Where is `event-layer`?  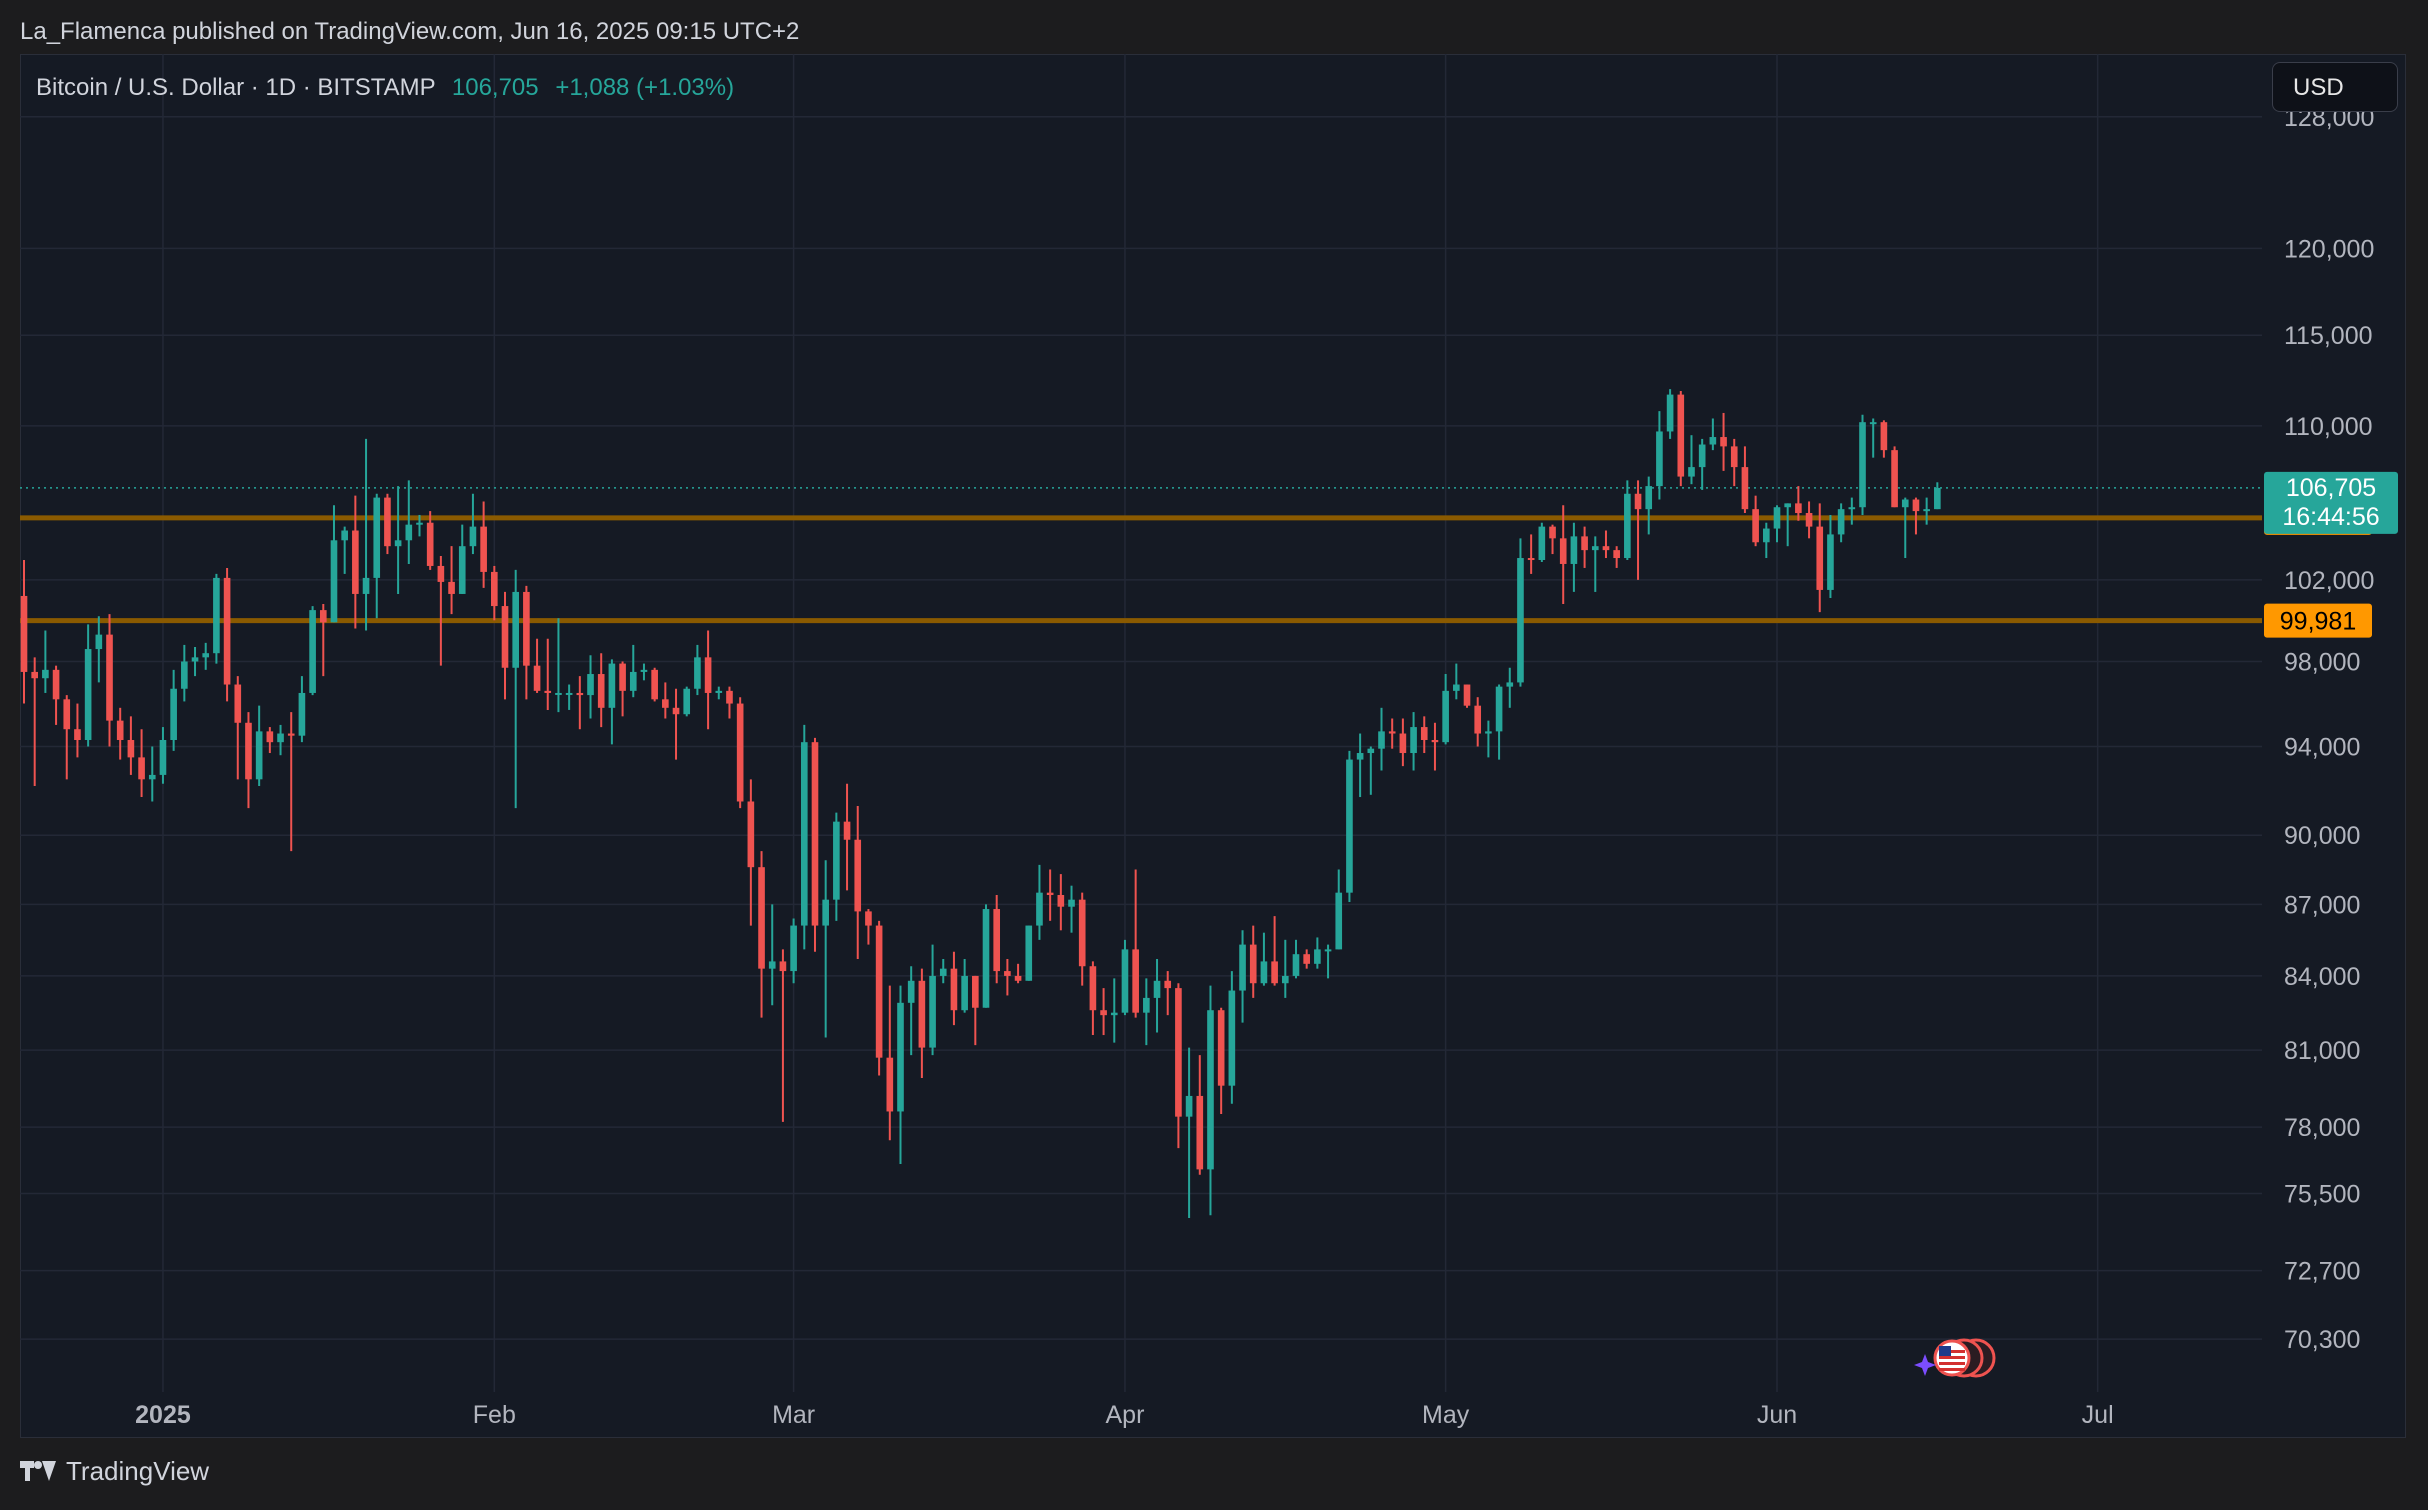 event-layer is located at coordinates (1955, 1358).